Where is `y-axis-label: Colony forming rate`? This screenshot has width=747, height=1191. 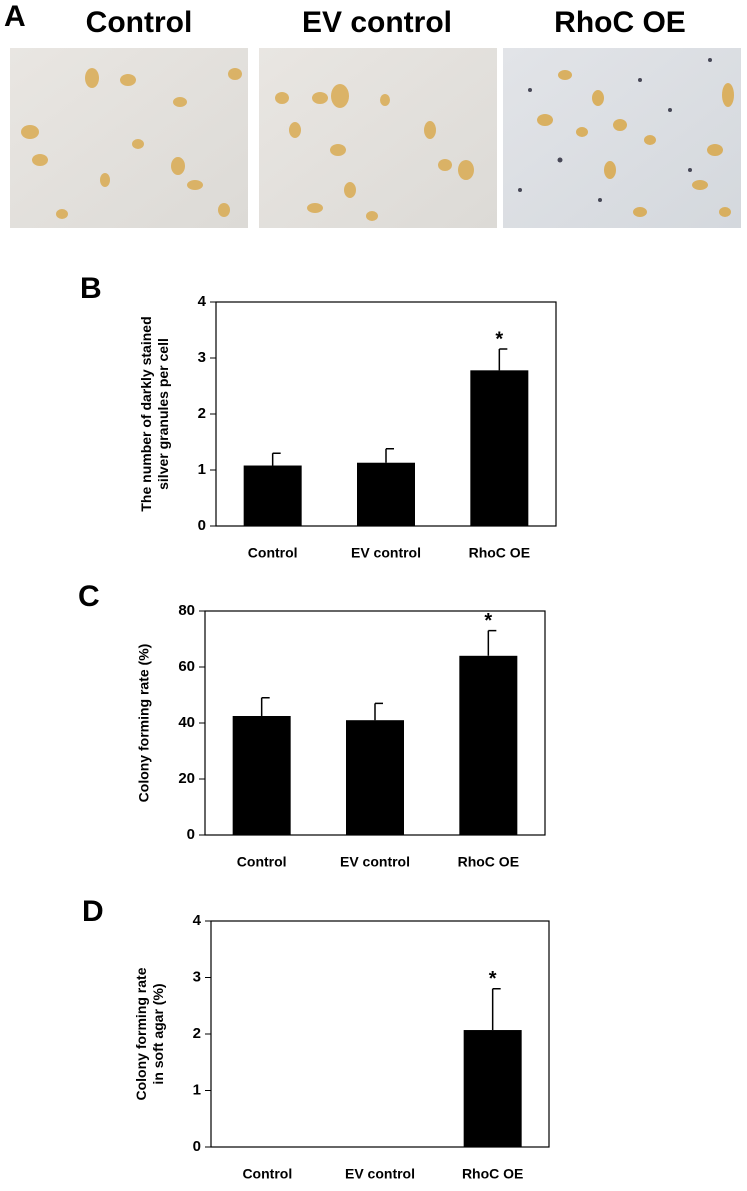 y-axis-label: Colony forming rate is located at coordinates (141, 1033).